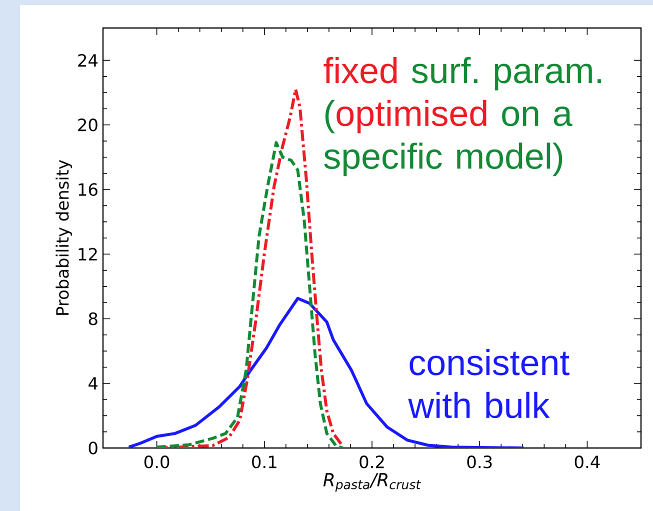 The image size is (653, 511). I want to click on x-tick-label: 0.3, so click(479, 461).